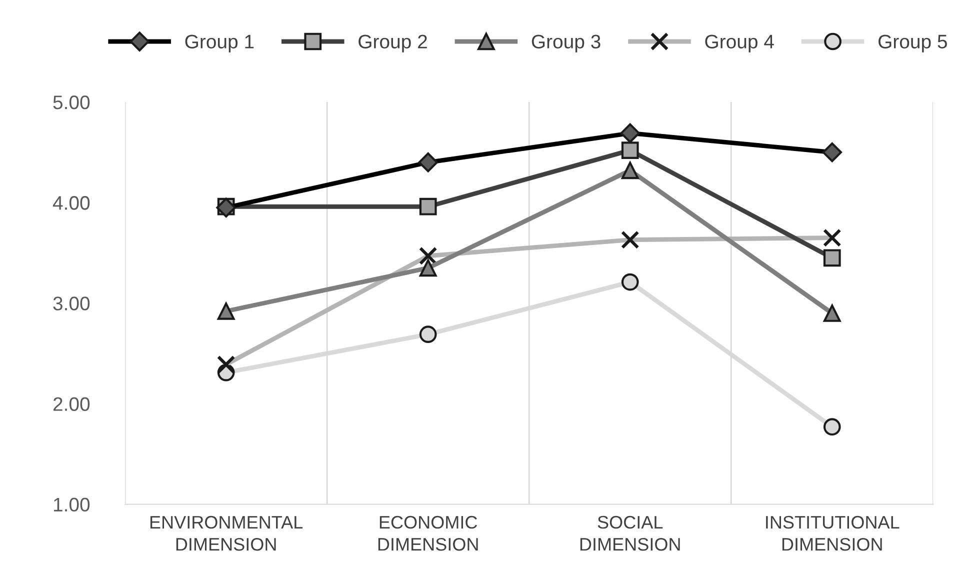 The image size is (962, 583). What do you see at coordinates (71, 303) in the screenshot?
I see `y-tick-label: 3.00` at bounding box center [71, 303].